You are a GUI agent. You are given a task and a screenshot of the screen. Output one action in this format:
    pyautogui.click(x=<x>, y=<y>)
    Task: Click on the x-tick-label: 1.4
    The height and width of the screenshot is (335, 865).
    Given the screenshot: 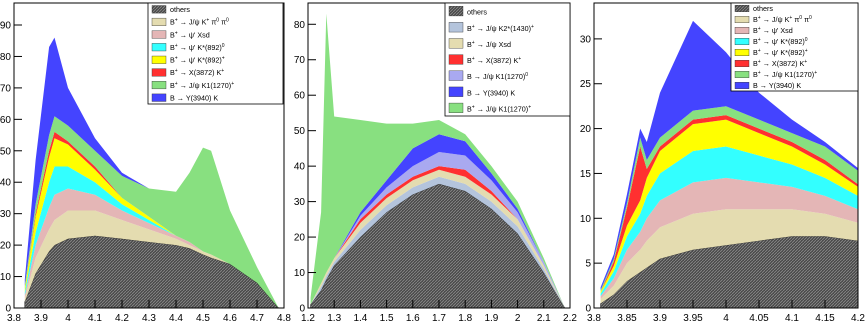 What is the action you would take?
    pyautogui.click(x=360, y=318)
    